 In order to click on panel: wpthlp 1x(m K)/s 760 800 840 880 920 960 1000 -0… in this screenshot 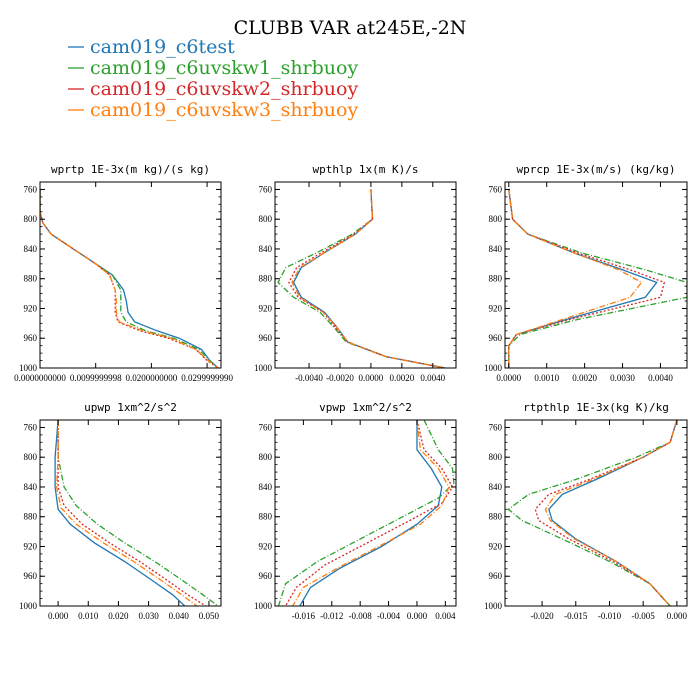, I will do `click(355, 273)`.